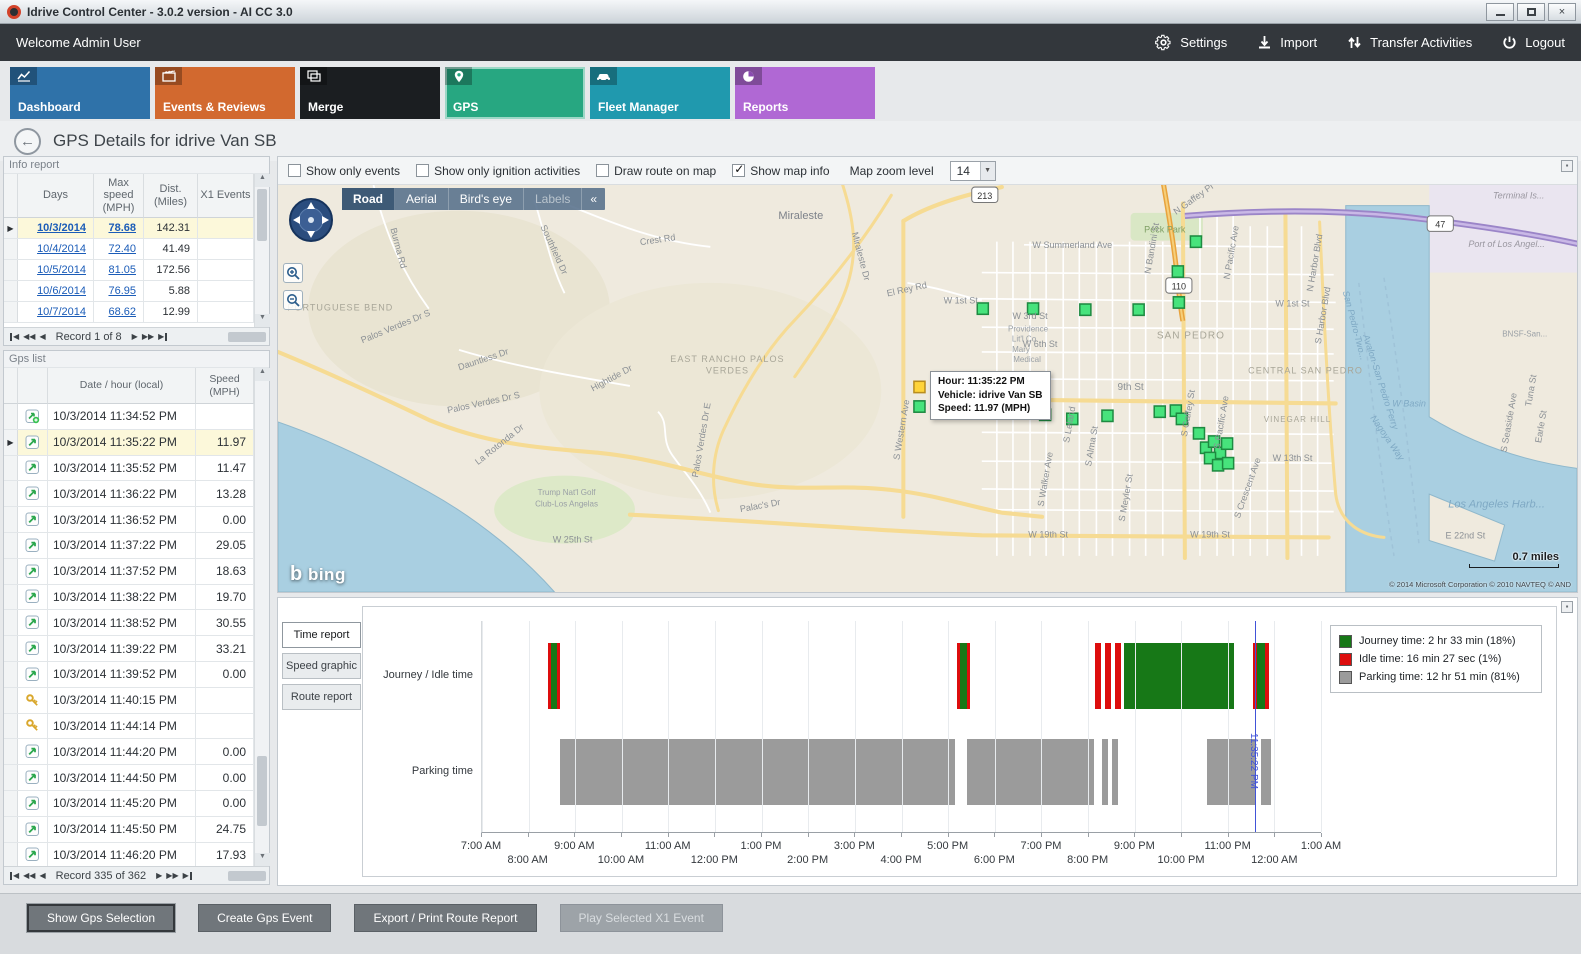 This screenshot has width=1581, height=954. What do you see at coordinates (122, 312) in the screenshot?
I see `max-speed-link: 68.62` at bounding box center [122, 312].